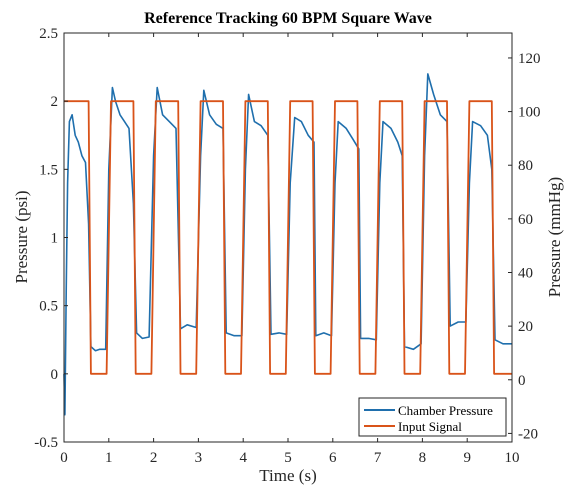 This screenshot has height=487, width=567. I want to click on y-axis-right-title: Pressure (mmHg), so click(554, 237).